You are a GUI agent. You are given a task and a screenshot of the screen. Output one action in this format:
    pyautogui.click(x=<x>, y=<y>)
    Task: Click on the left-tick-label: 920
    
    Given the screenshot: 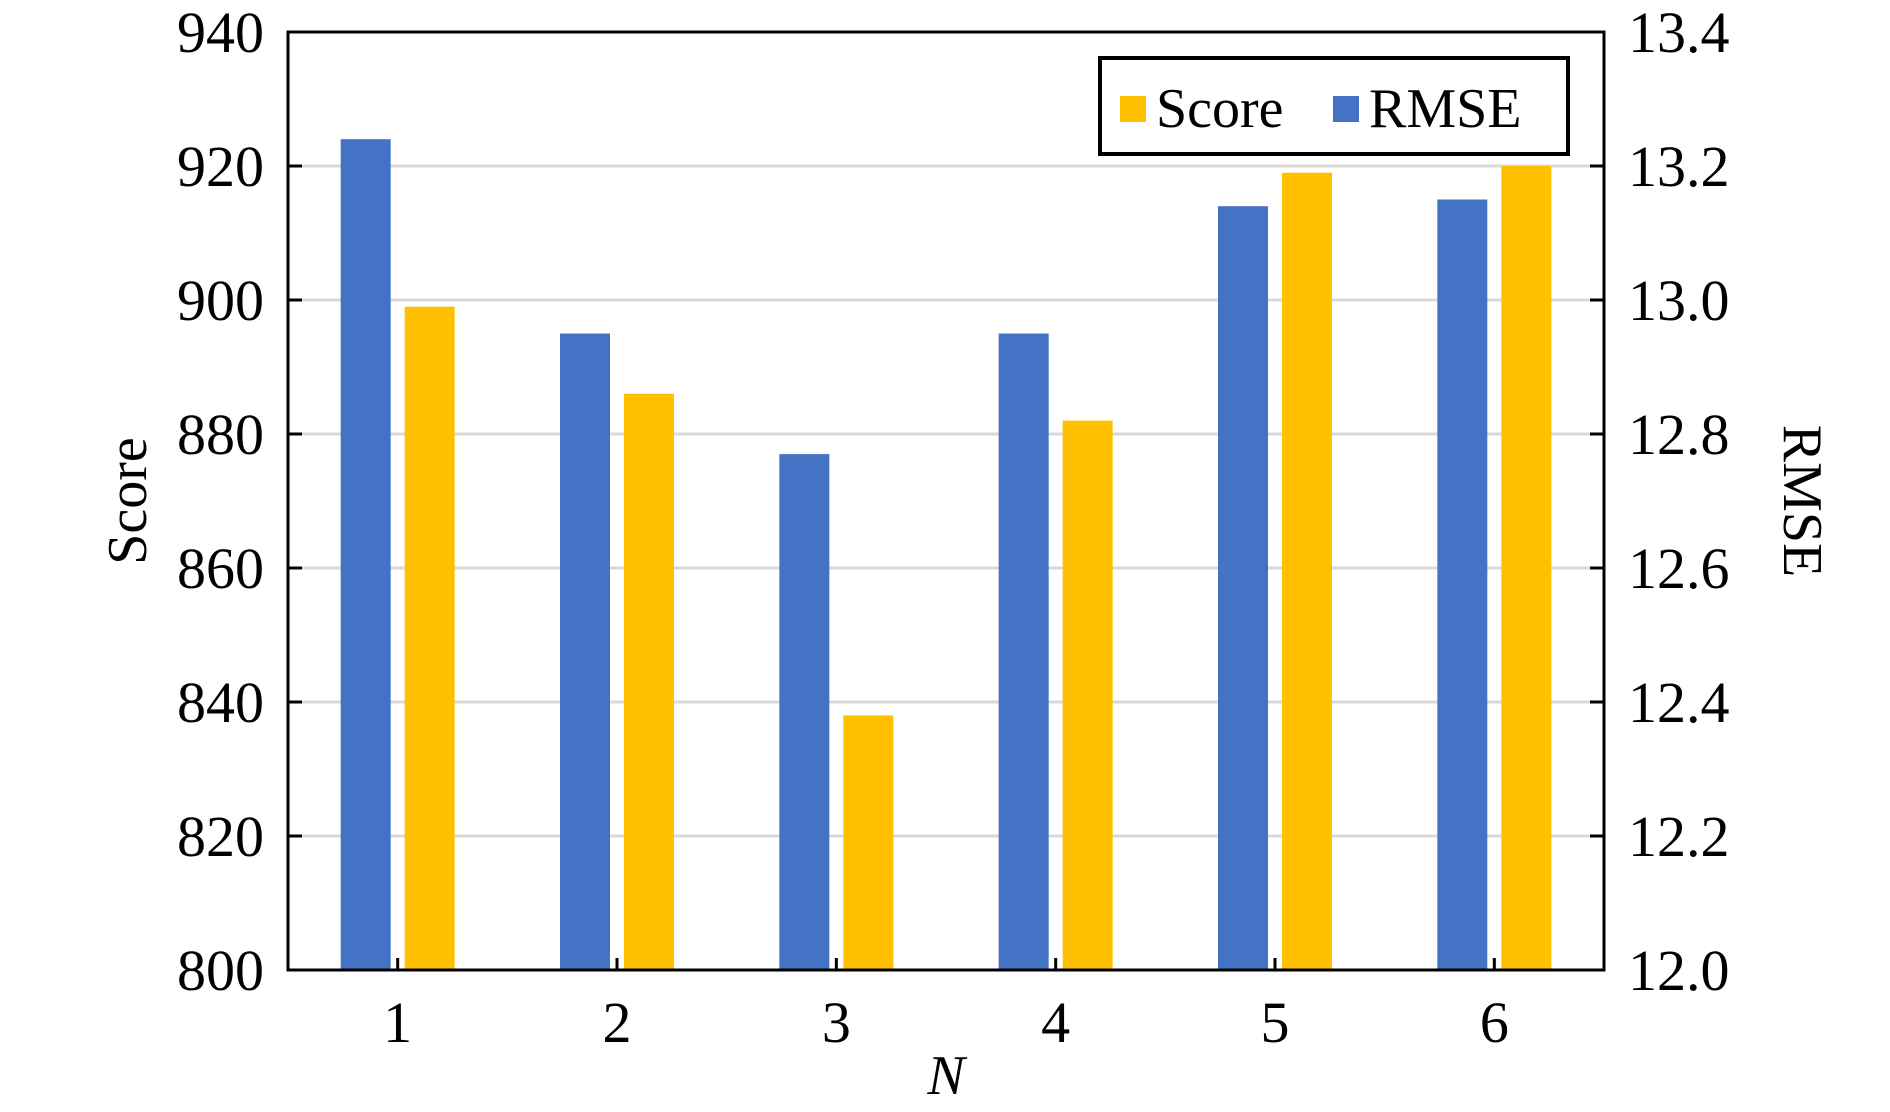 What is the action you would take?
    pyautogui.click(x=220, y=166)
    